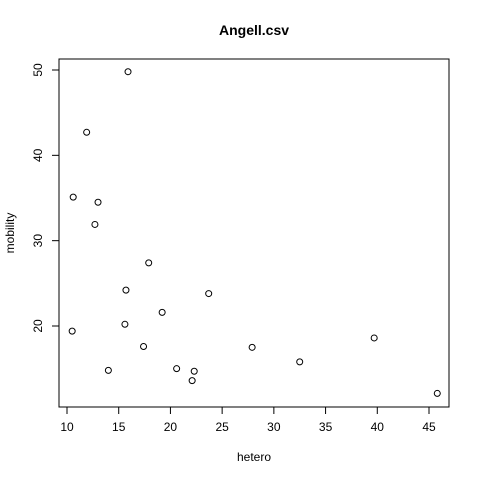  What do you see at coordinates (171, 427) in the screenshot?
I see `x-tick-label: 20` at bounding box center [171, 427].